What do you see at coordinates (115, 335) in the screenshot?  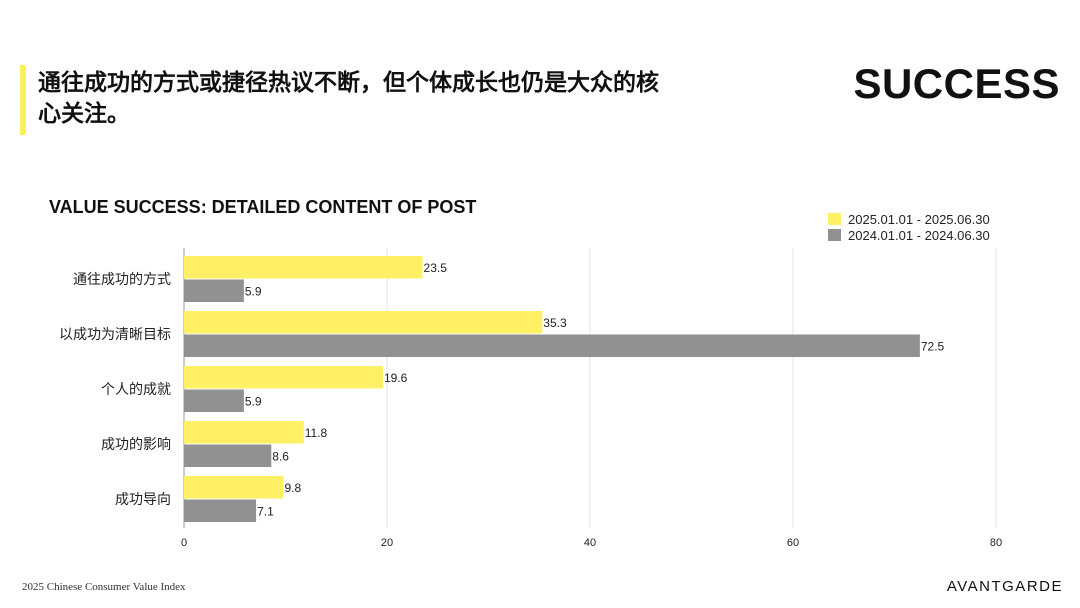 I see `category-label: 以成功为清晰目标` at bounding box center [115, 335].